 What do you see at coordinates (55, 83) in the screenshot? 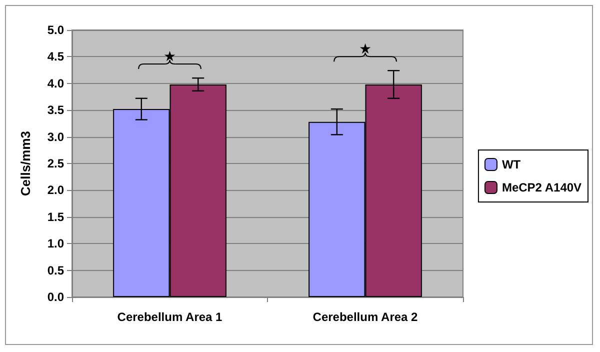
I see `y-tick-label: 4.0` at bounding box center [55, 83].